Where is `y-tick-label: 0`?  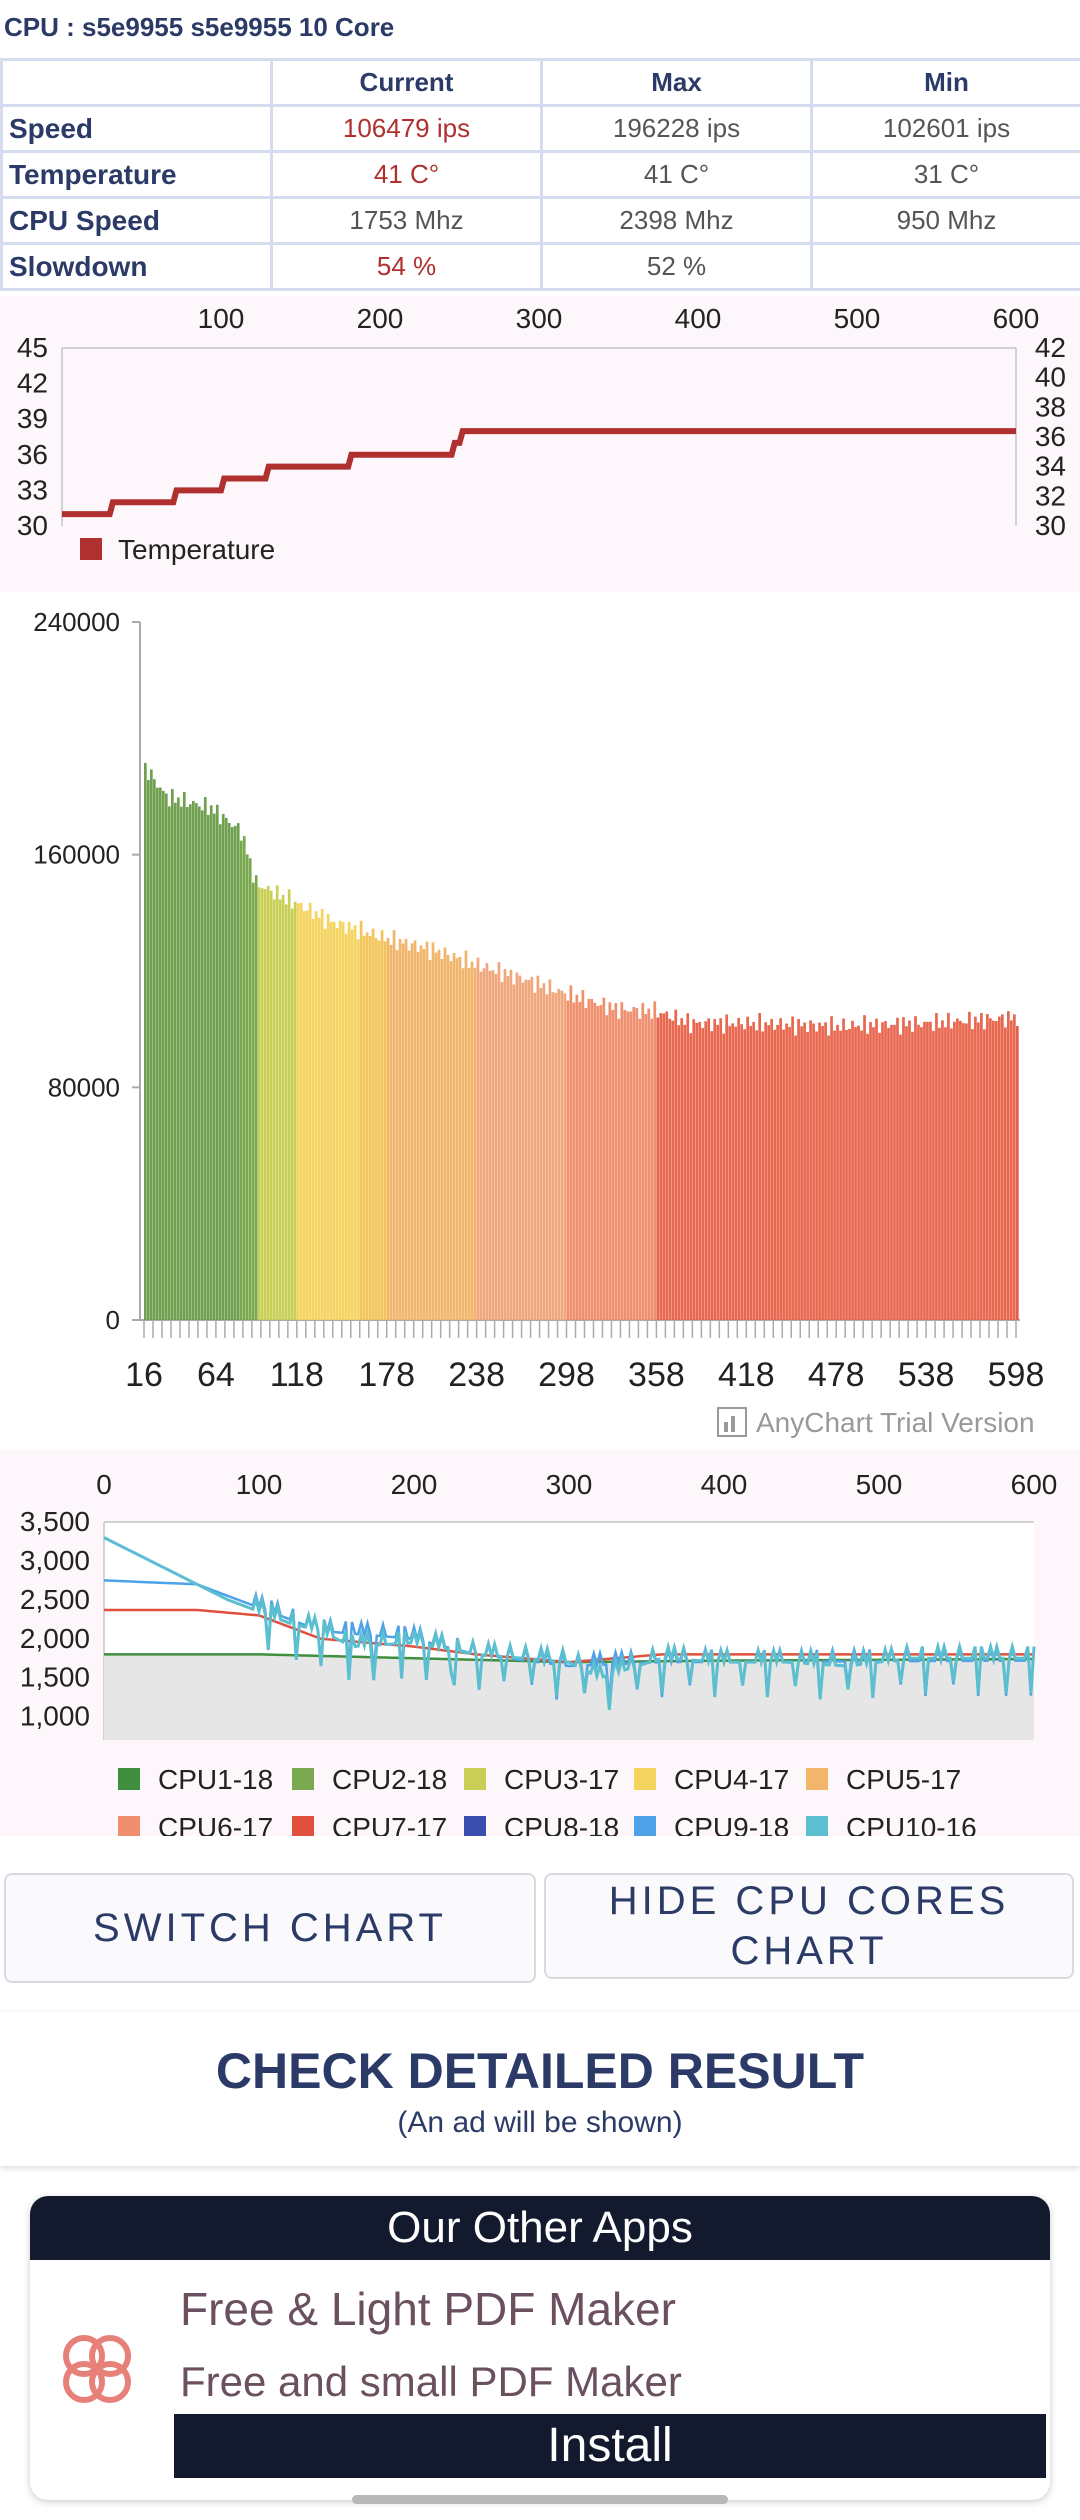
y-tick-label: 0 is located at coordinates (113, 1320).